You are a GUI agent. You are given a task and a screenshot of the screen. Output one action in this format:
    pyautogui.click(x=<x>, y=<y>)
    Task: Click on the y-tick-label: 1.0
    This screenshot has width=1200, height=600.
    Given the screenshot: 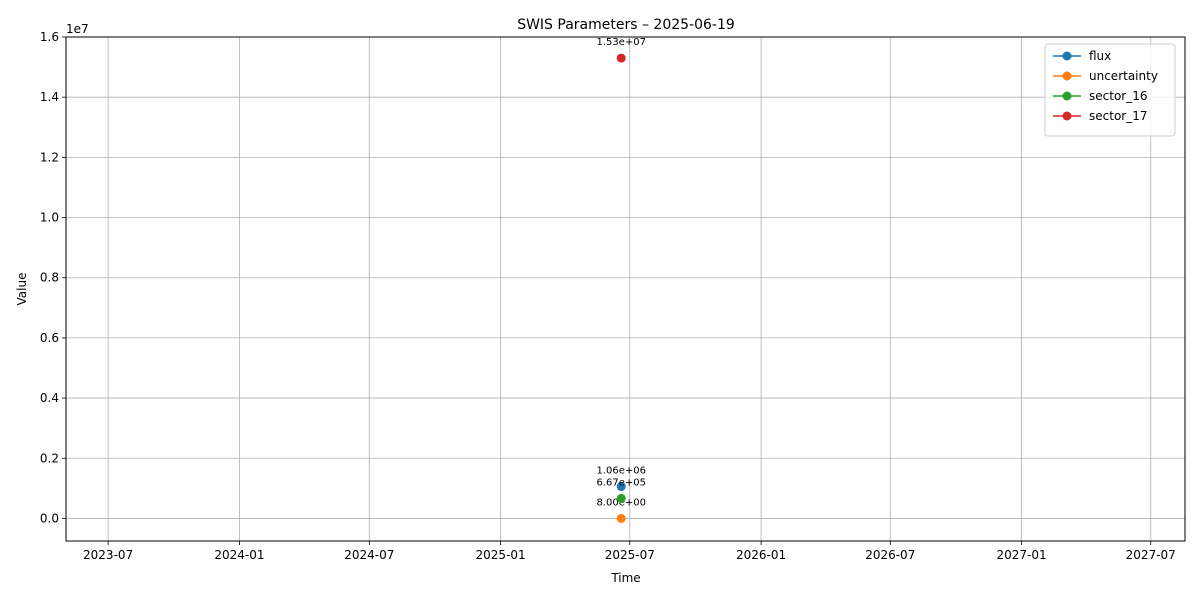 What is the action you would take?
    pyautogui.click(x=49, y=218)
    